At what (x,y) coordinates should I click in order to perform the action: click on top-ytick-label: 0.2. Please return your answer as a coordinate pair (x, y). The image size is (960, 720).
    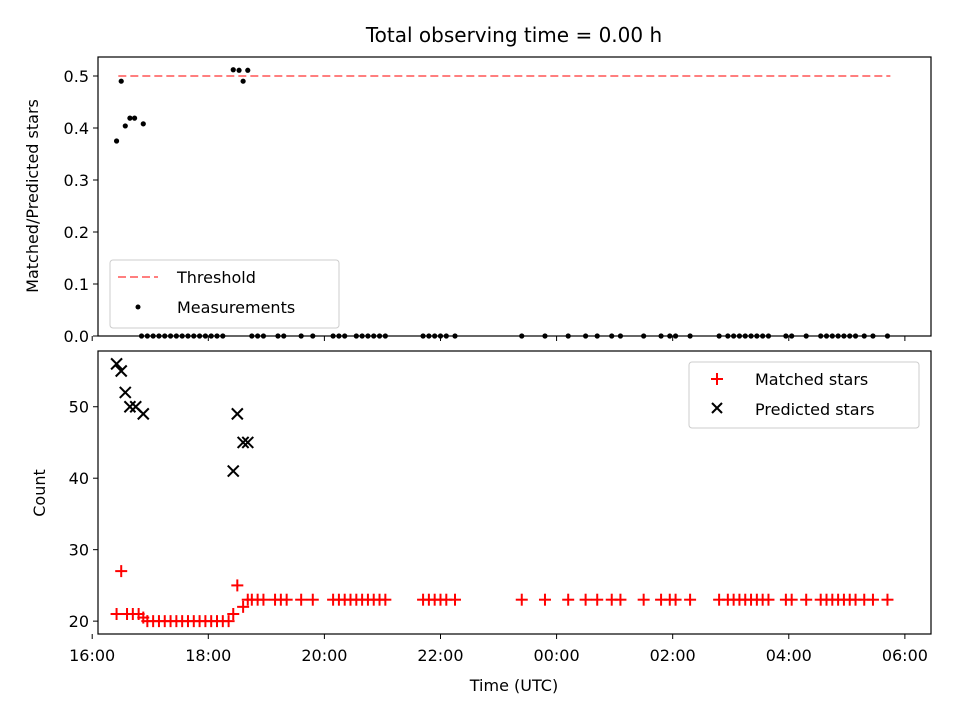
    Looking at the image, I should click on (76, 232).